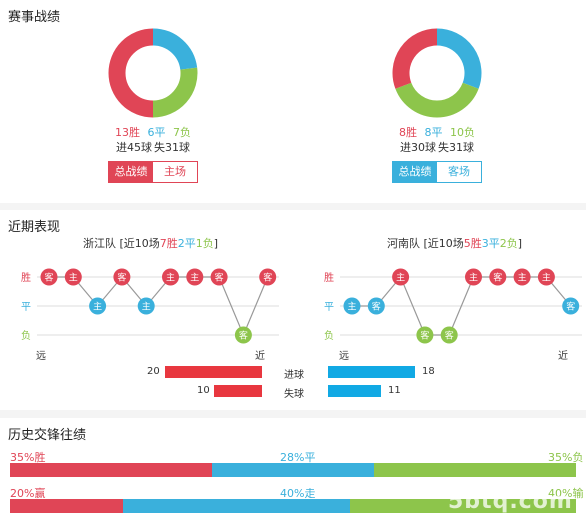 This screenshot has height=517, width=586. I want to click on section-title-record: 赛事战绩, so click(34, 17).